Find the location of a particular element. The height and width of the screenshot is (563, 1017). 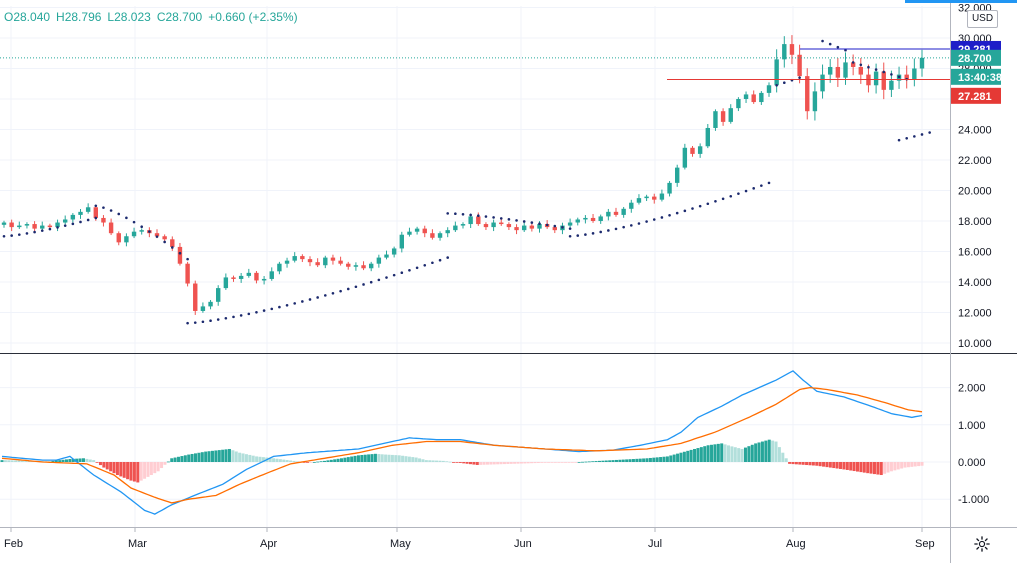

price-tag-bg is located at coordinates (976, 95).